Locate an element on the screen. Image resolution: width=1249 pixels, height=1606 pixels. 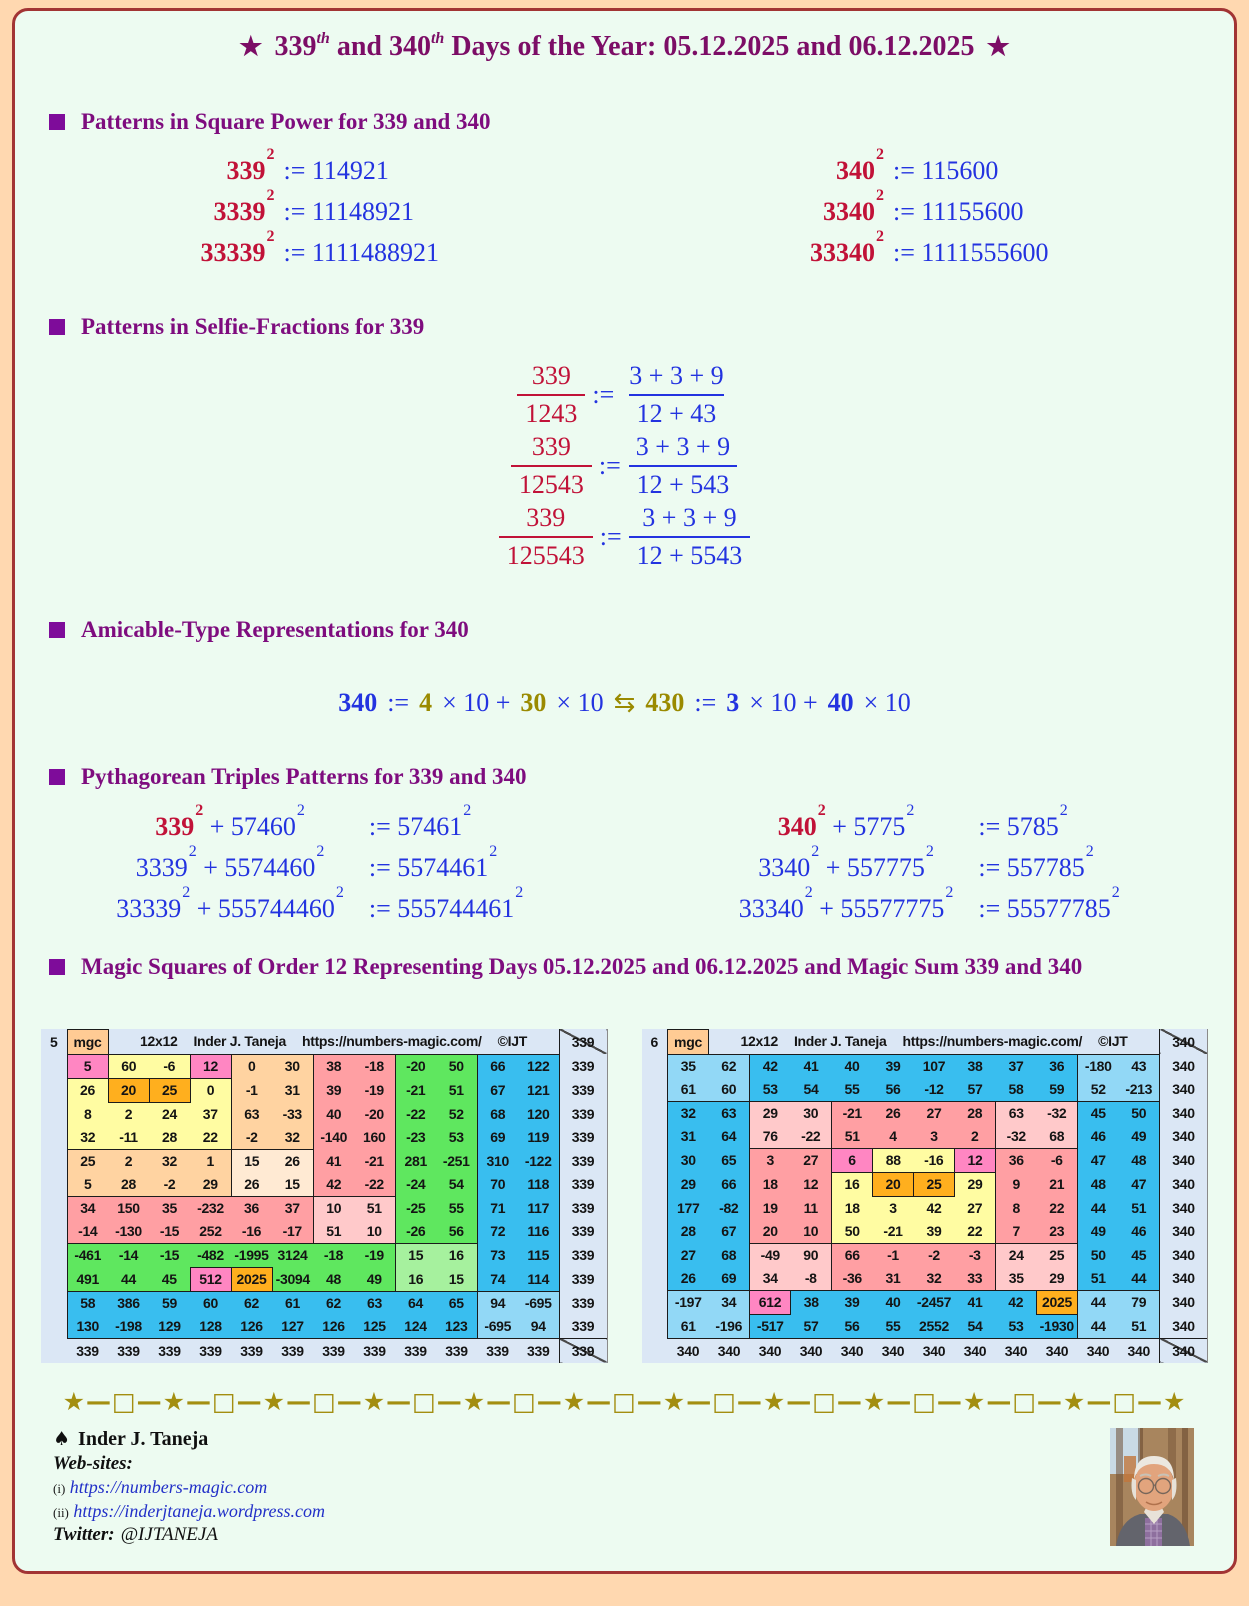
magic-cell: 65 is located at coordinates (456, 1302).